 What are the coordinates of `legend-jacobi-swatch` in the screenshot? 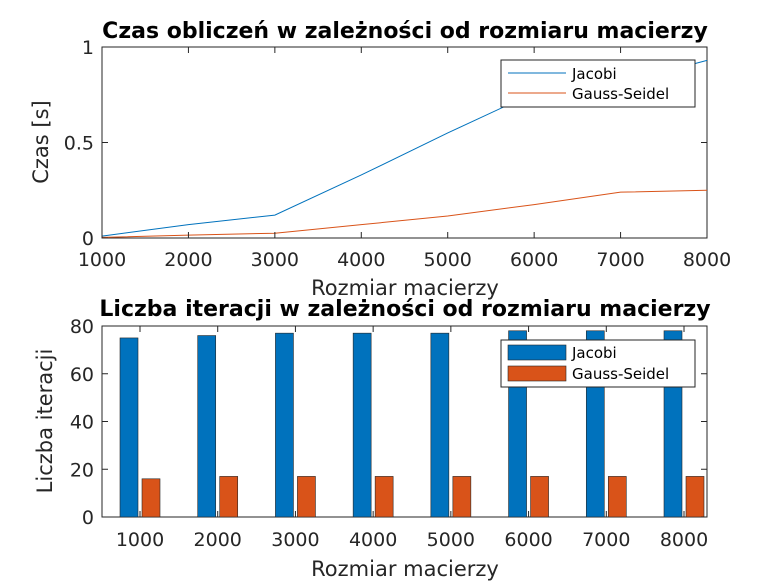 It's located at (537, 352).